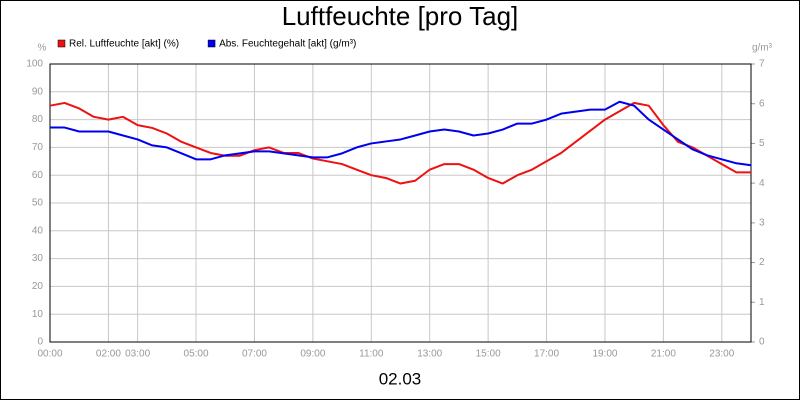 The width and height of the screenshot is (800, 400). What do you see at coordinates (546, 354) in the screenshot?
I see `x-tick-label: 17:00` at bounding box center [546, 354].